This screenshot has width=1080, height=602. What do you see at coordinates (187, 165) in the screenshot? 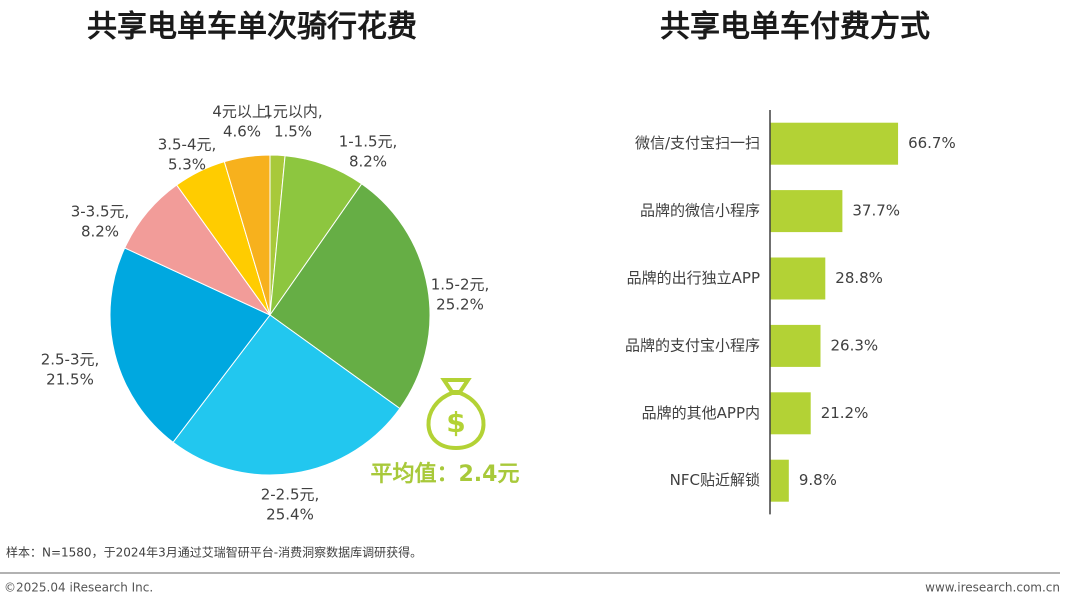
I see `slice-value-label: 5.3%` at bounding box center [187, 165].